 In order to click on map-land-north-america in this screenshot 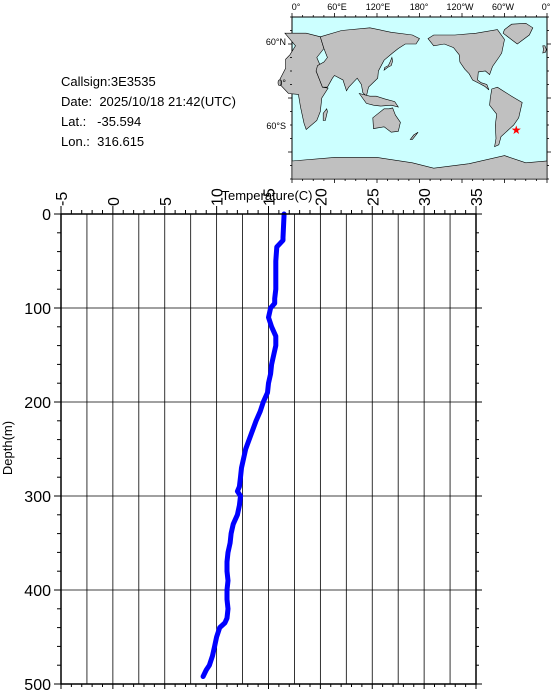, I will do `click(466, 60)`.